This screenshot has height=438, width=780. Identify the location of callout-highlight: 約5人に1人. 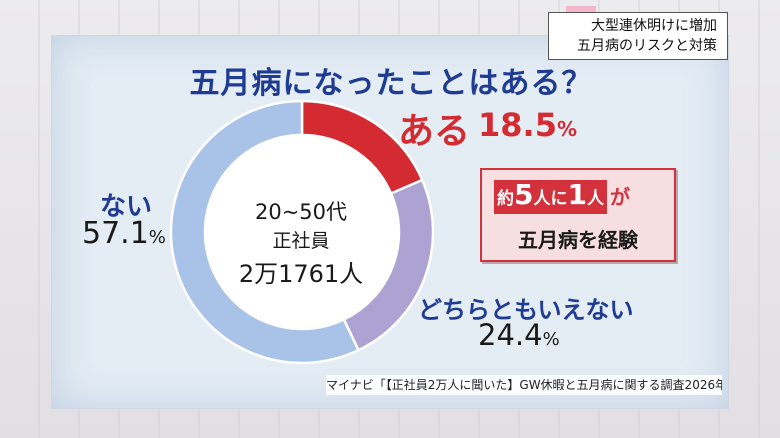
(550, 197).